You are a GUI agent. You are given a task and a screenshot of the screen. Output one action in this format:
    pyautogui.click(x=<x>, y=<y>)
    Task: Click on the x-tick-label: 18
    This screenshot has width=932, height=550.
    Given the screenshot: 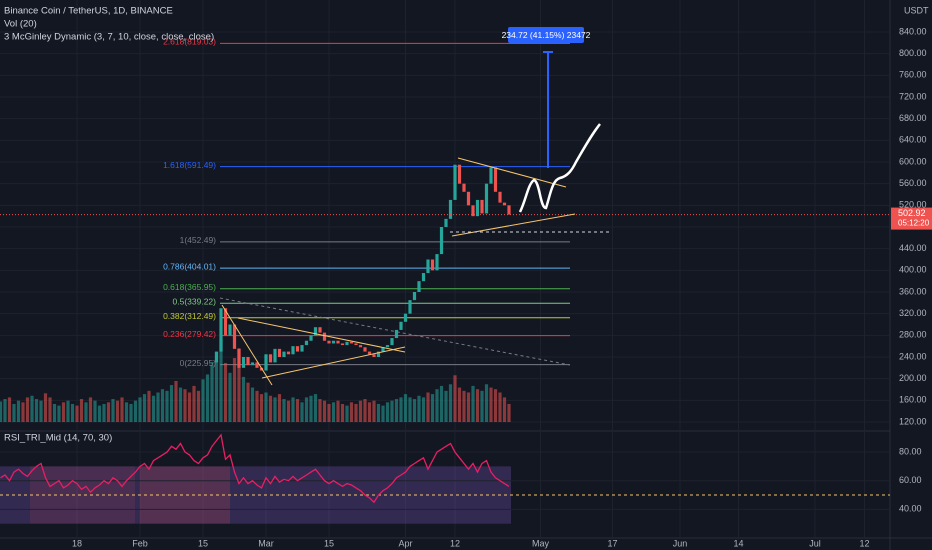 What is the action you would take?
    pyautogui.click(x=77, y=543)
    